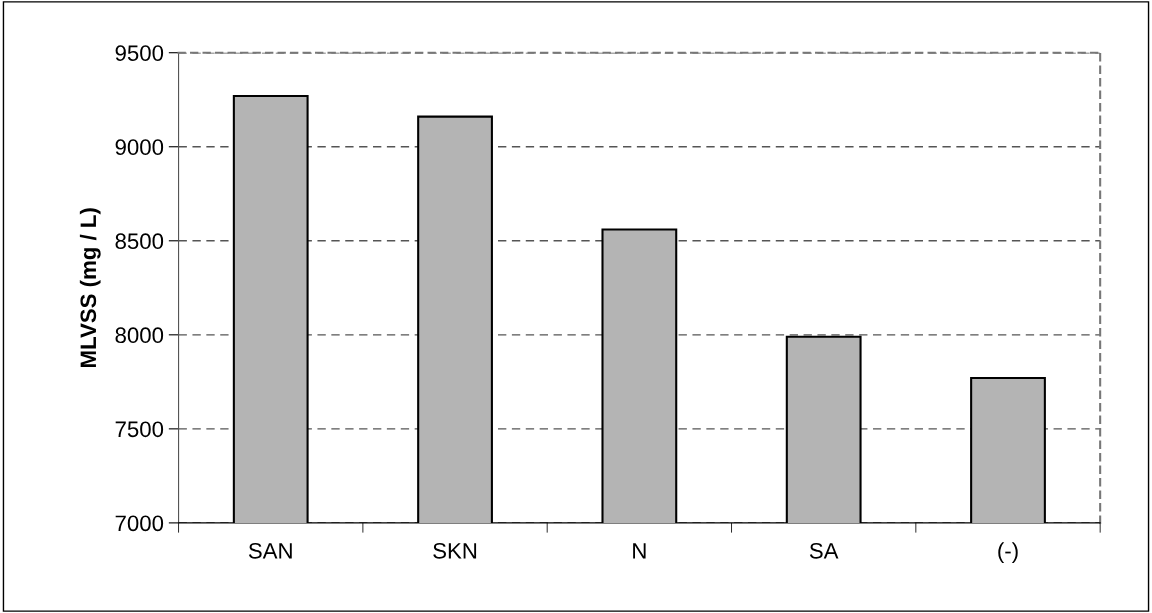 The image size is (1152, 613). What do you see at coordinates (639, 551) in the screenshot?
I see `x-tick-label: N` at bounding box center [639, 551].